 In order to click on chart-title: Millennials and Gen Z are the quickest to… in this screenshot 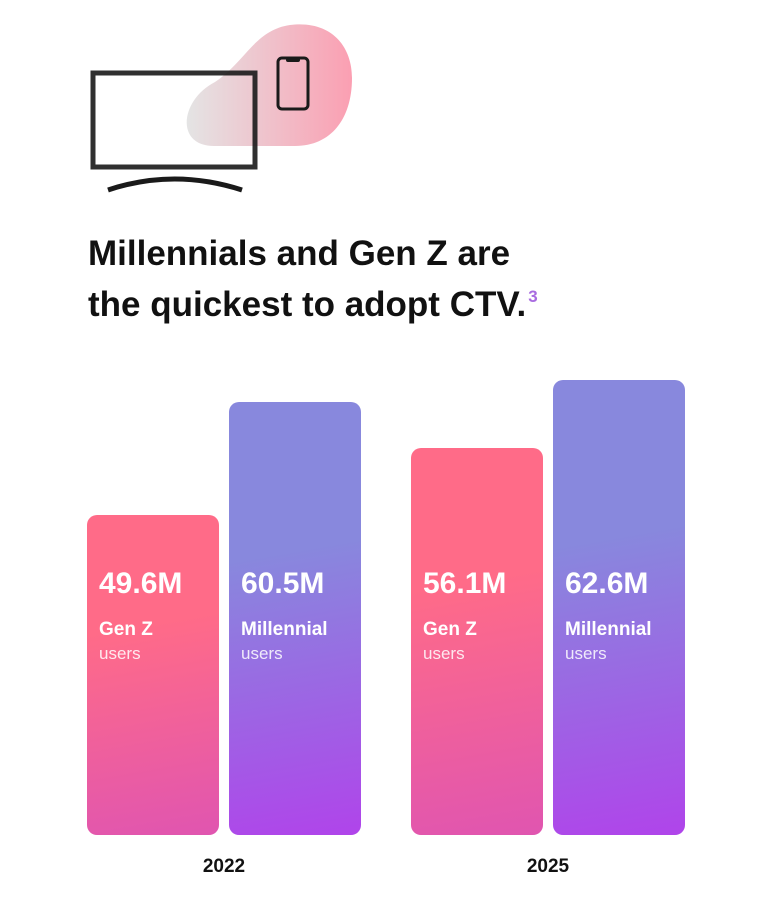, I will do `click(313, 279)`.